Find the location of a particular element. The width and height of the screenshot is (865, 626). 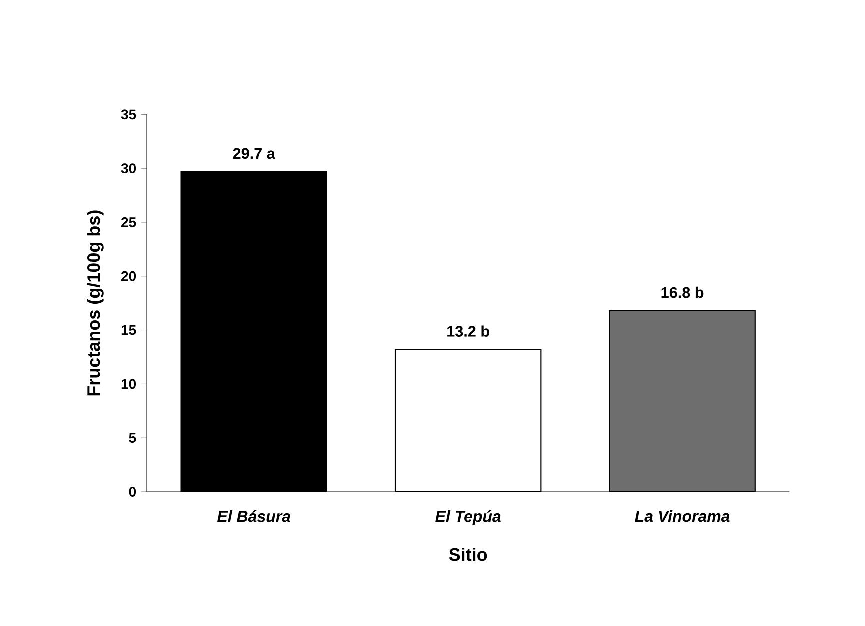

data-label: 29.7 a is located at coordinates (254, 154).